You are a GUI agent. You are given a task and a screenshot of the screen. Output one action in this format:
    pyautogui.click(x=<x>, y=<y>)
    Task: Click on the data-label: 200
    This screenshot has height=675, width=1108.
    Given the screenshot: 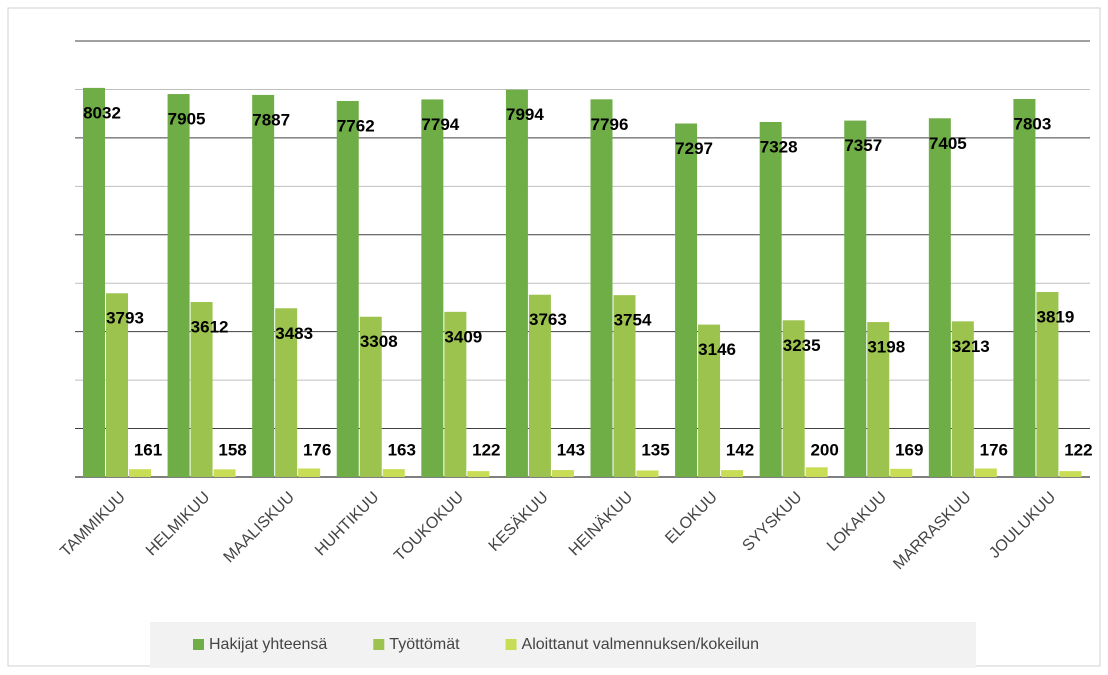 What is the action you would take?
    pyautogui.click(x=824, y=449)
    